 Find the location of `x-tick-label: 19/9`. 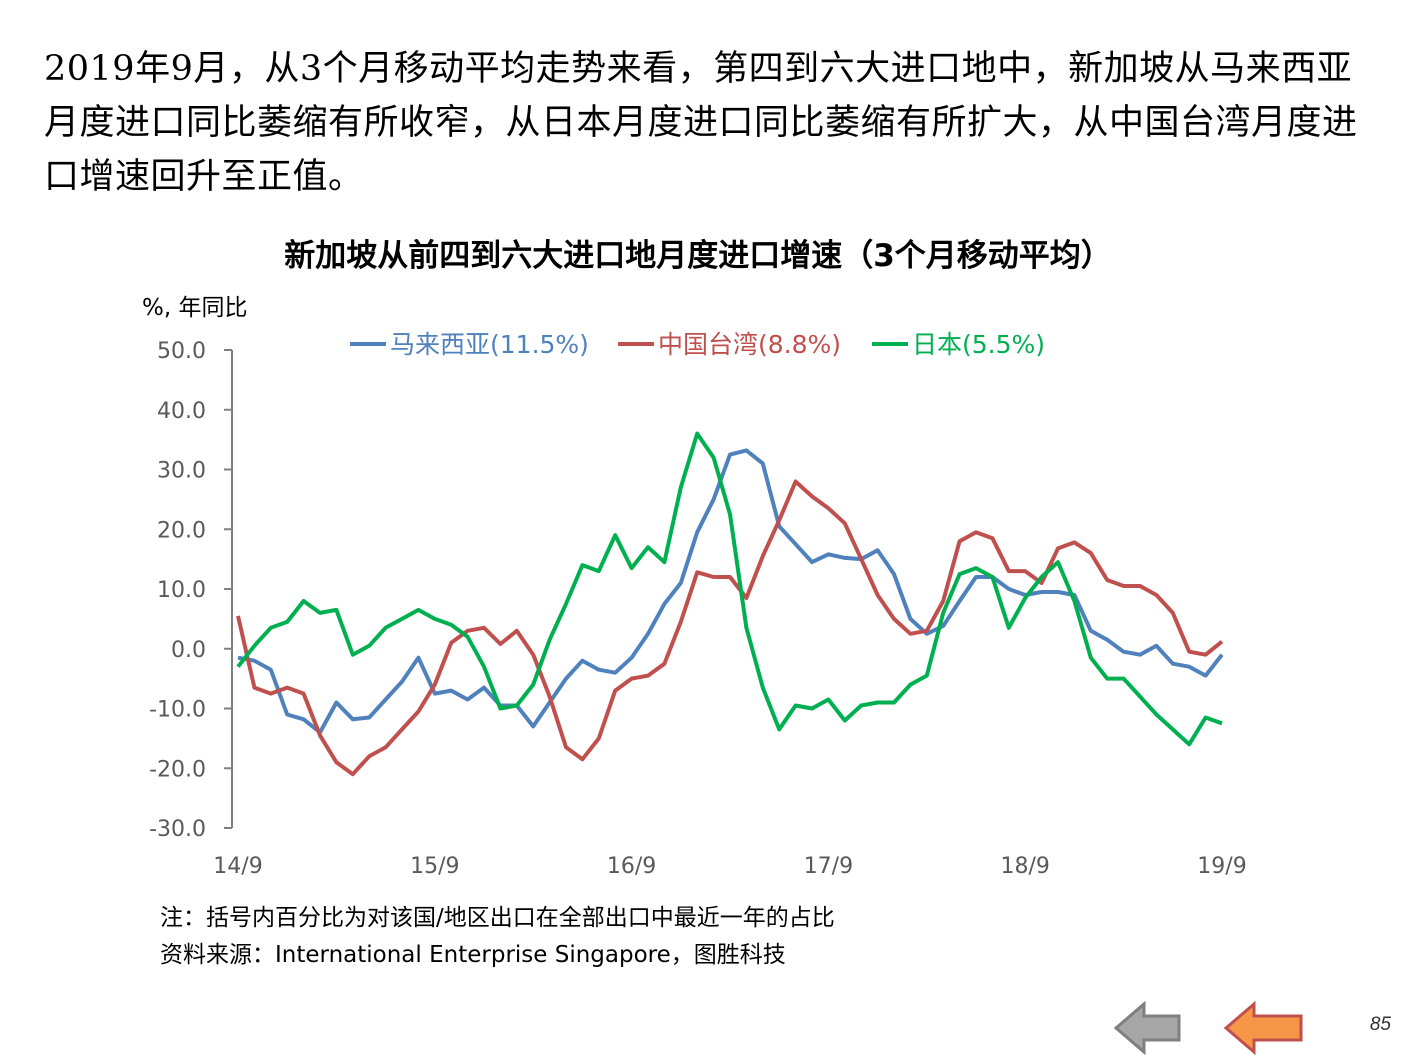

x-tick-label: 19/9 is located at coordinates (1221, 866).